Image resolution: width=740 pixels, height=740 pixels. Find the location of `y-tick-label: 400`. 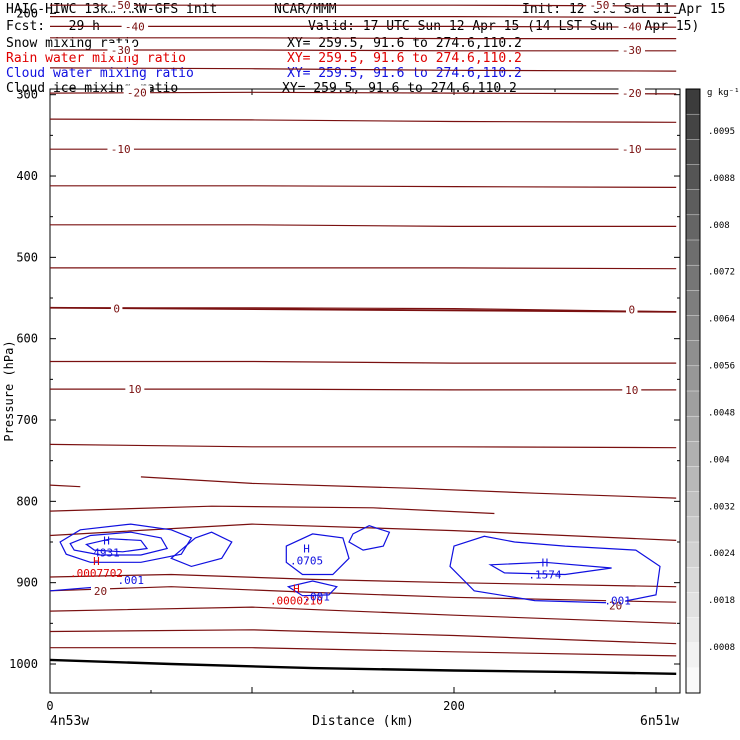

y-tick-label: 400 is located at coordinates (27, 176).